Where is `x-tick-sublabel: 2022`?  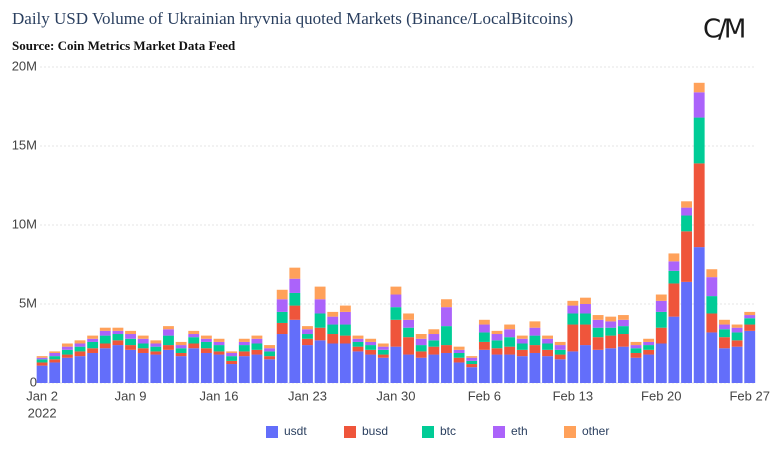 x-tick-sublabel: 2022 is located at coordinates (42, 412).